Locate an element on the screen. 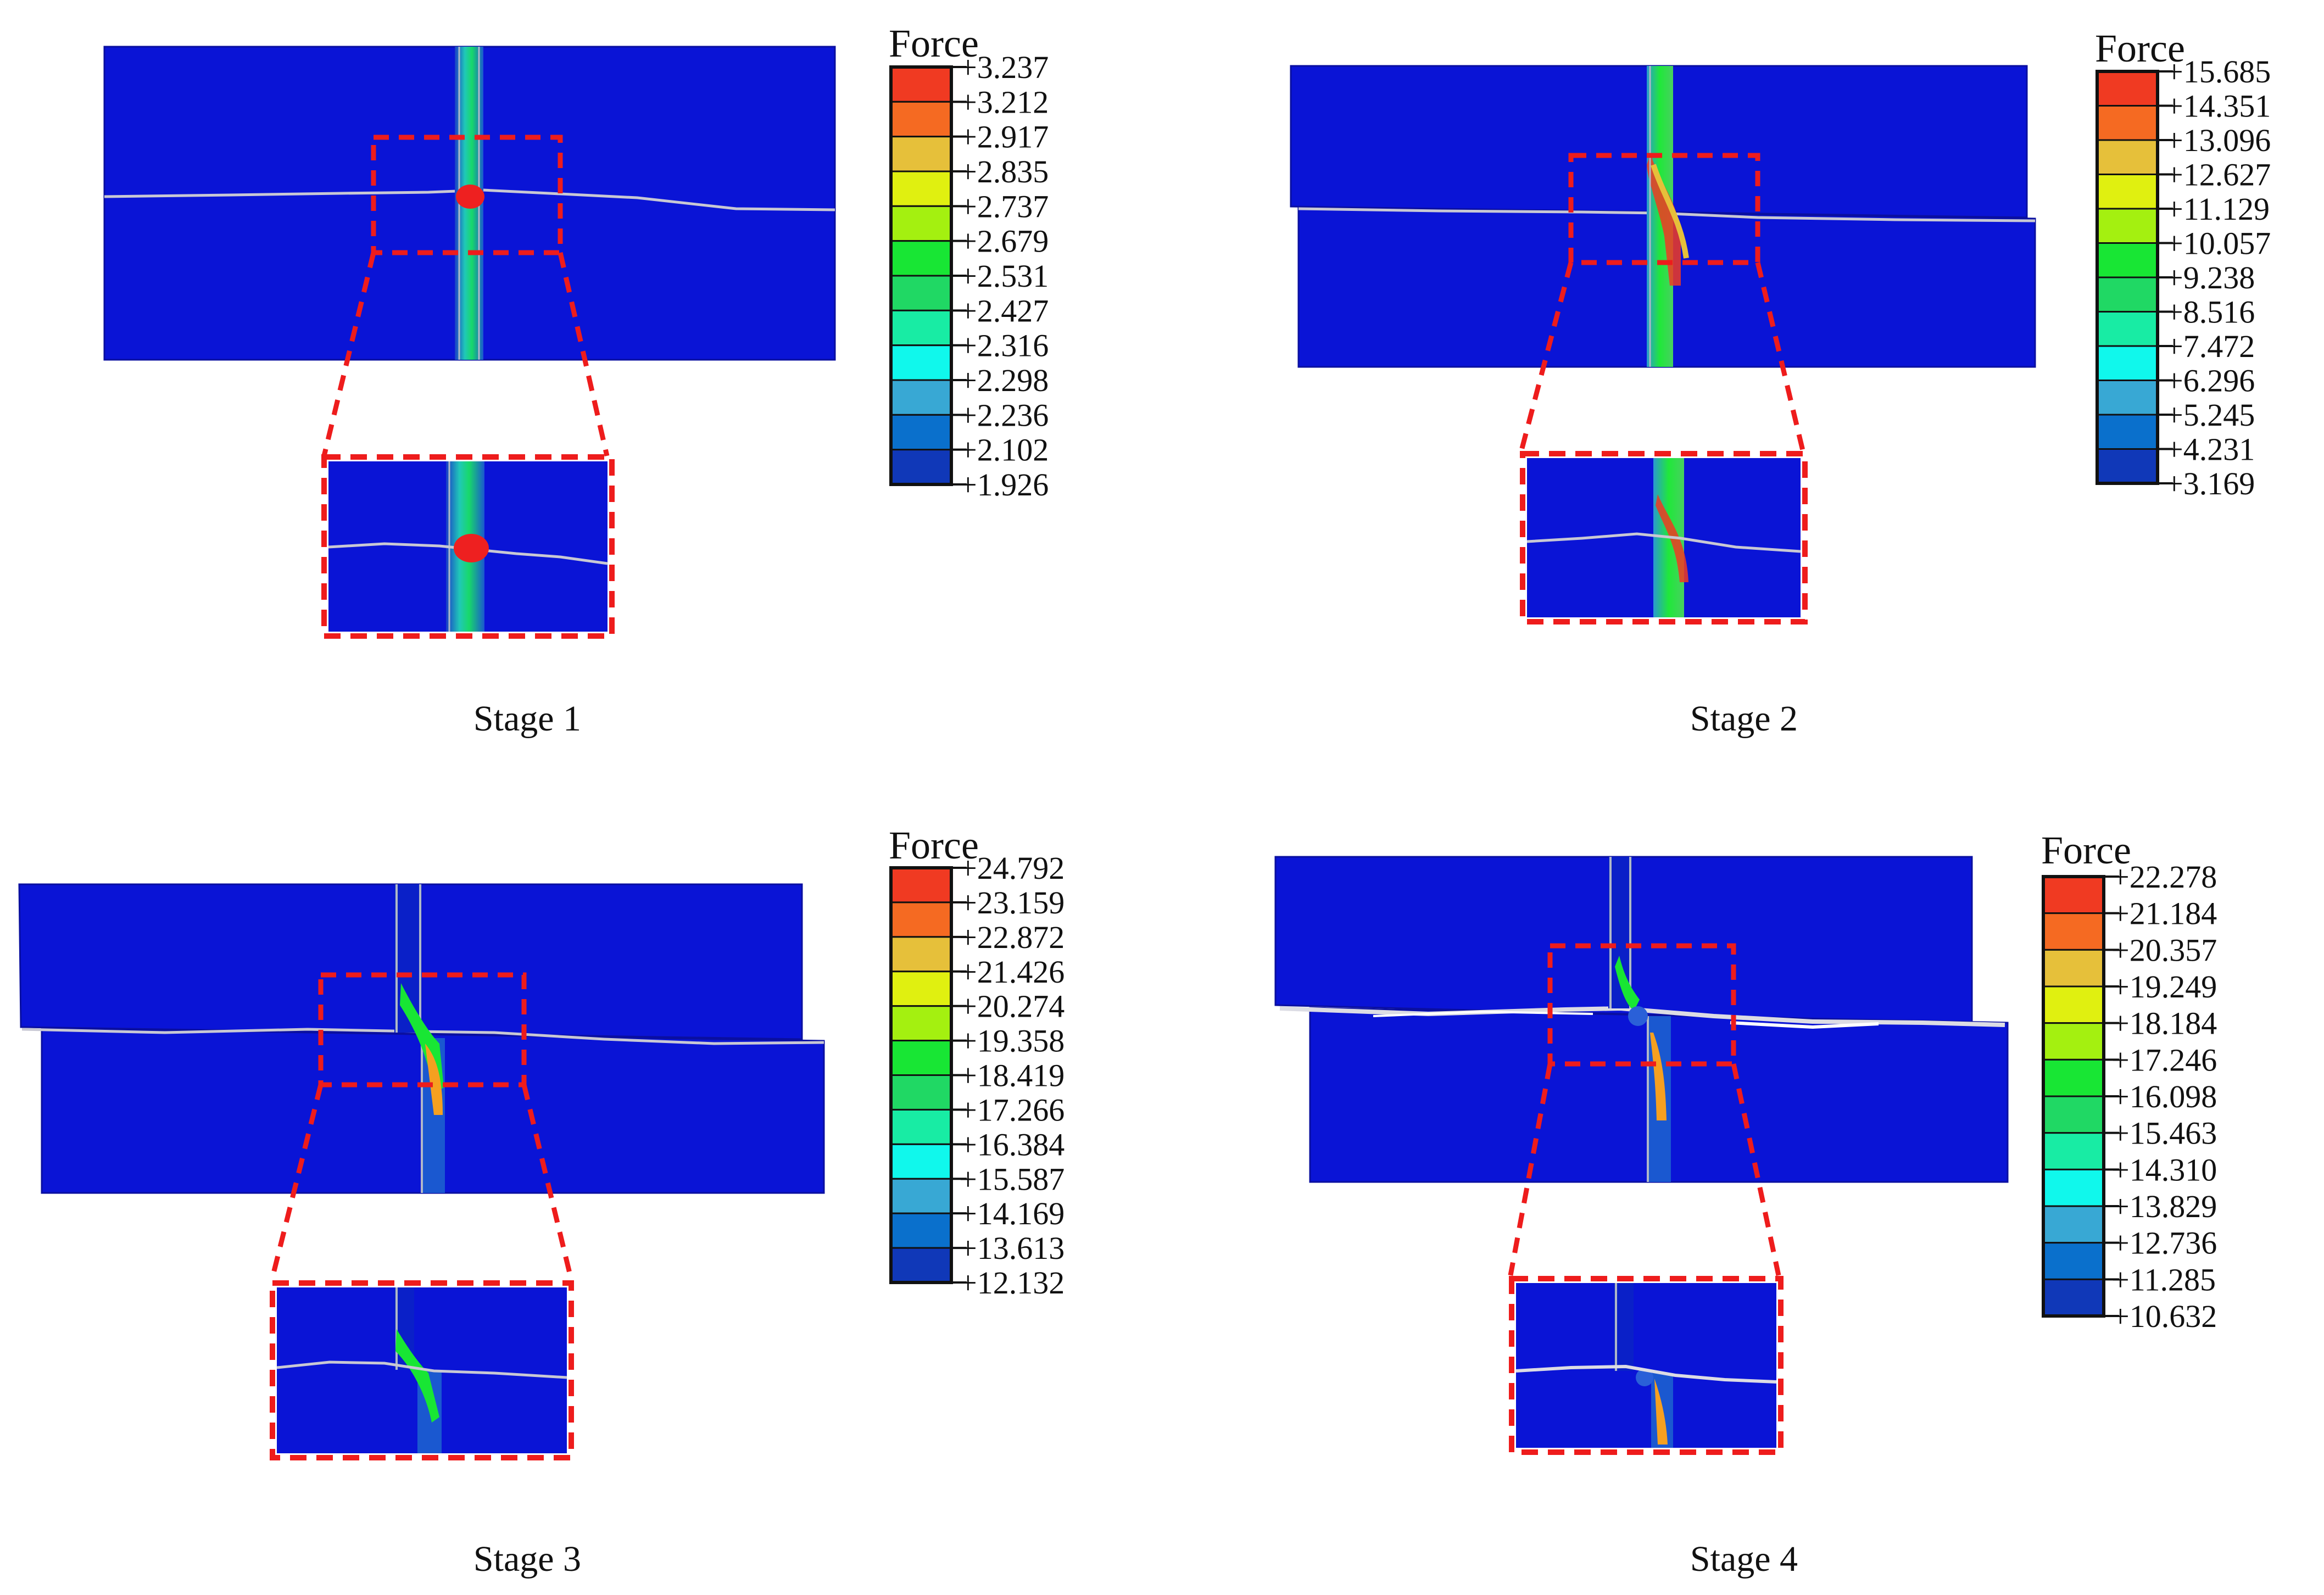  stage-3-zoom-inset is located at coordinates (422, 1370).